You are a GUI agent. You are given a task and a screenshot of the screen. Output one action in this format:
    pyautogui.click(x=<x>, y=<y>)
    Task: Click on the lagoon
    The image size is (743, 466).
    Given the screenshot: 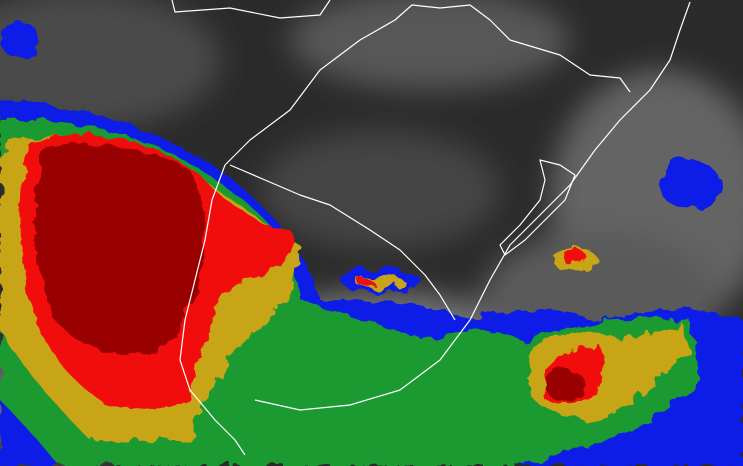 What is the action you would take?
    pyautogui.click(x=537, y=207)
    